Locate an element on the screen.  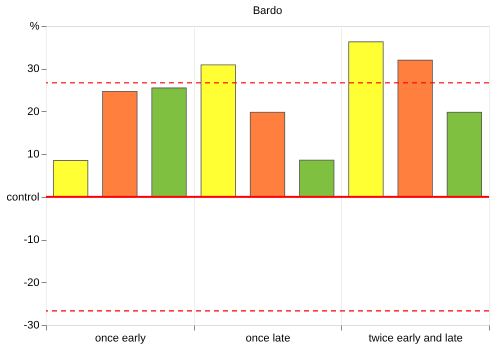
y-tick-label: 20 is located at coordinates (33, 112).